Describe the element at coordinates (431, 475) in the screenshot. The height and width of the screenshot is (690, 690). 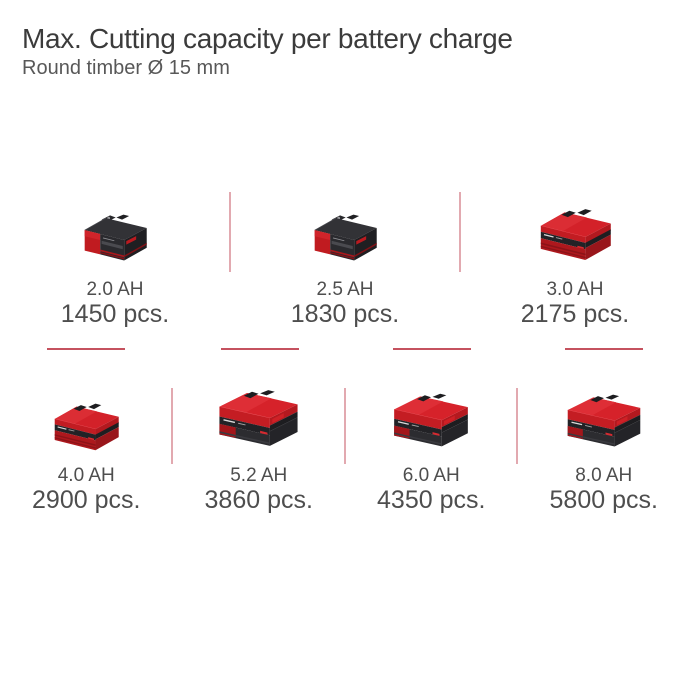
I see `battery-capacity-label: 6.0 AH` at that location.